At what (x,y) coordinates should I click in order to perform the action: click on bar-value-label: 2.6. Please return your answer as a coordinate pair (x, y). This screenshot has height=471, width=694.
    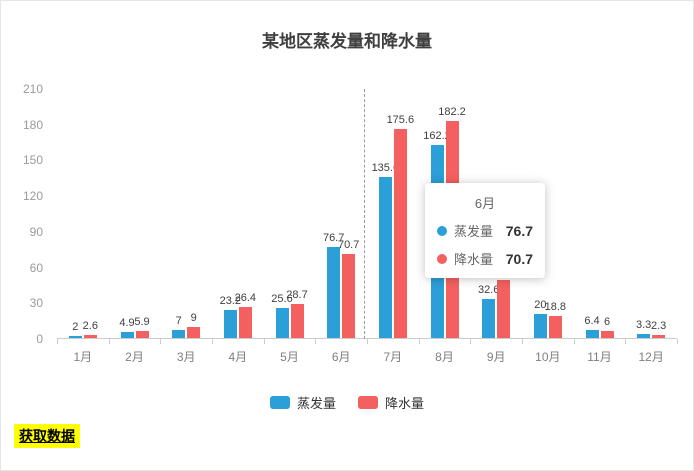
    Looking at the image, I should click on (90, 325).